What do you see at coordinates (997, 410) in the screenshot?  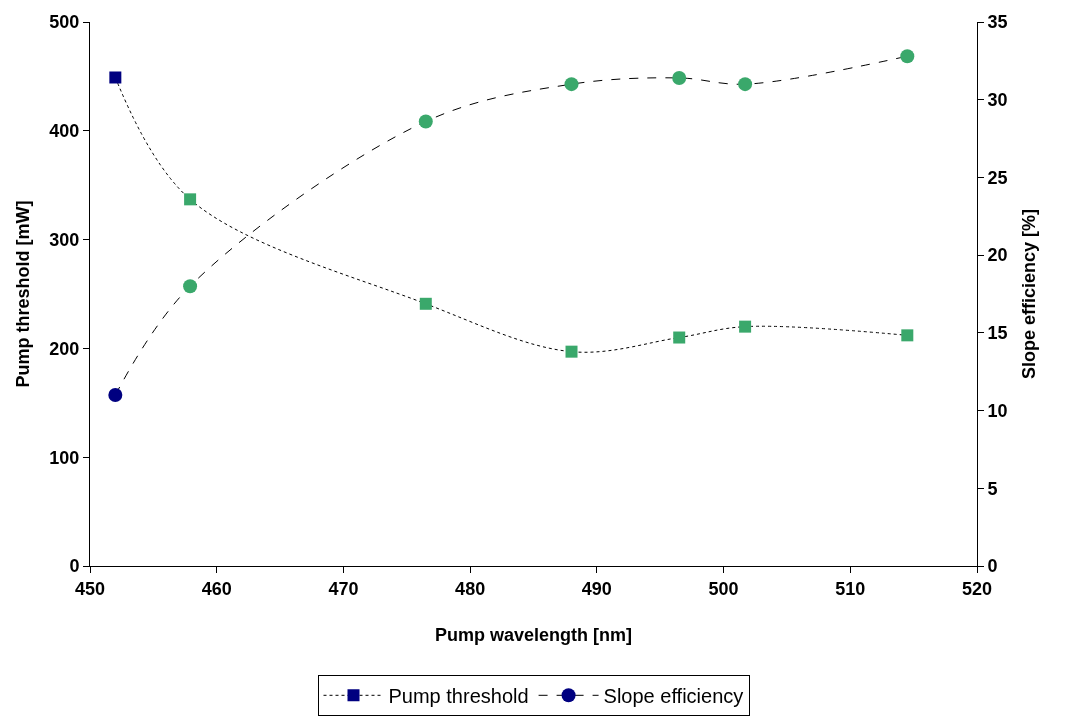 I see `y2-tick-label: 10` at bounding box center [997, 410].